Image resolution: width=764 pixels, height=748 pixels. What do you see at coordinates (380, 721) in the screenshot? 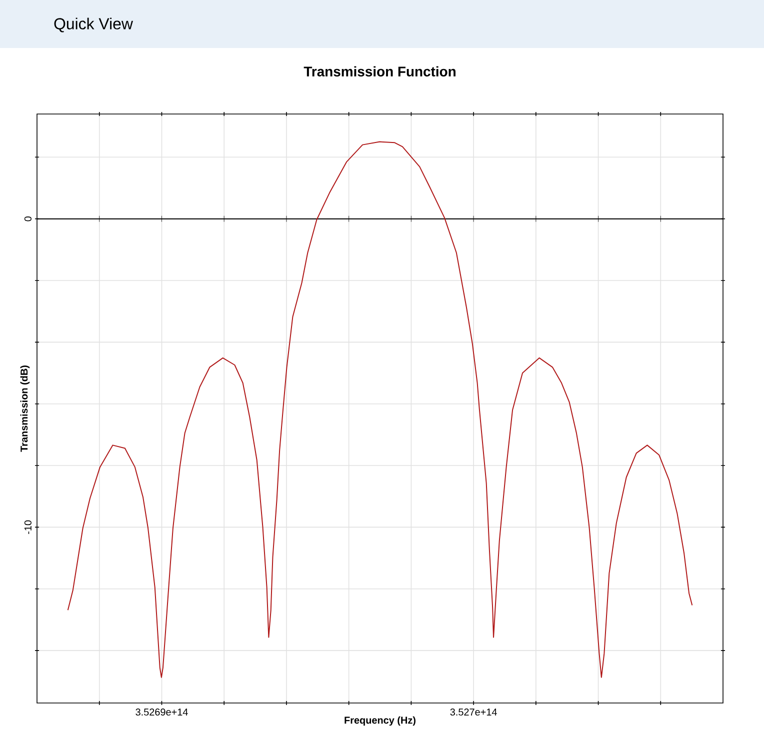
I see `x-axis-title: Frequency (Hz)` at bounding box center [380, 721].